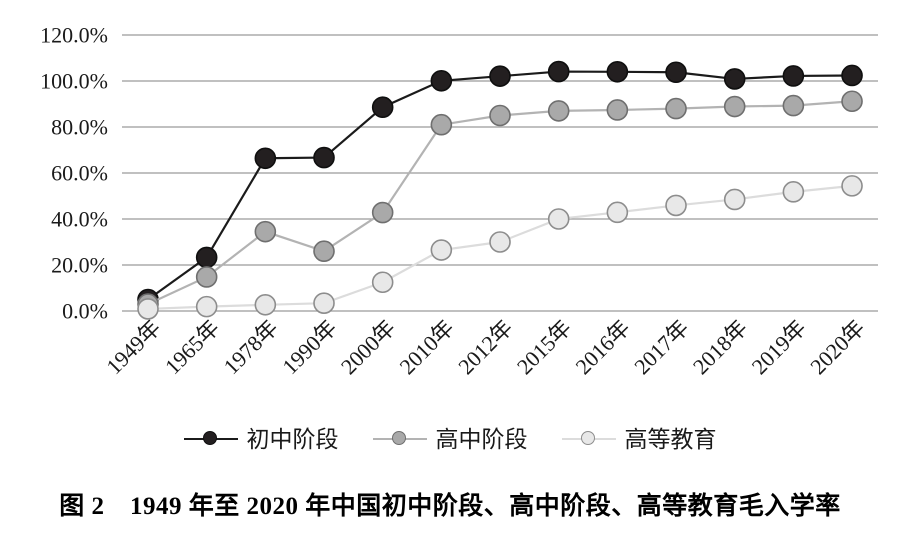  What do you see at coordinates (779, 347) in the screenshot?
I see `x-tick-label: 2019年` at bounding box center [779, 347].